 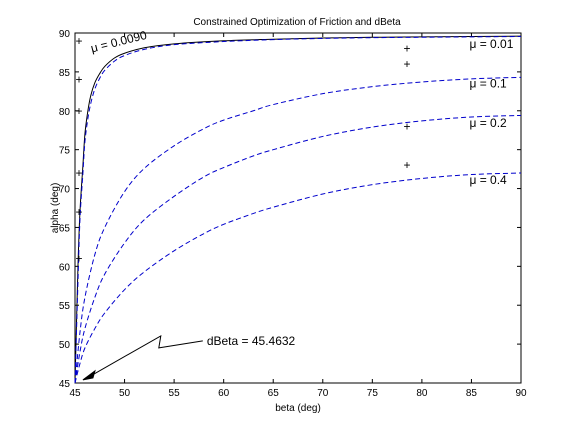 I want to click on x-axis-label: beta (deg), so click(x=298, y=408).